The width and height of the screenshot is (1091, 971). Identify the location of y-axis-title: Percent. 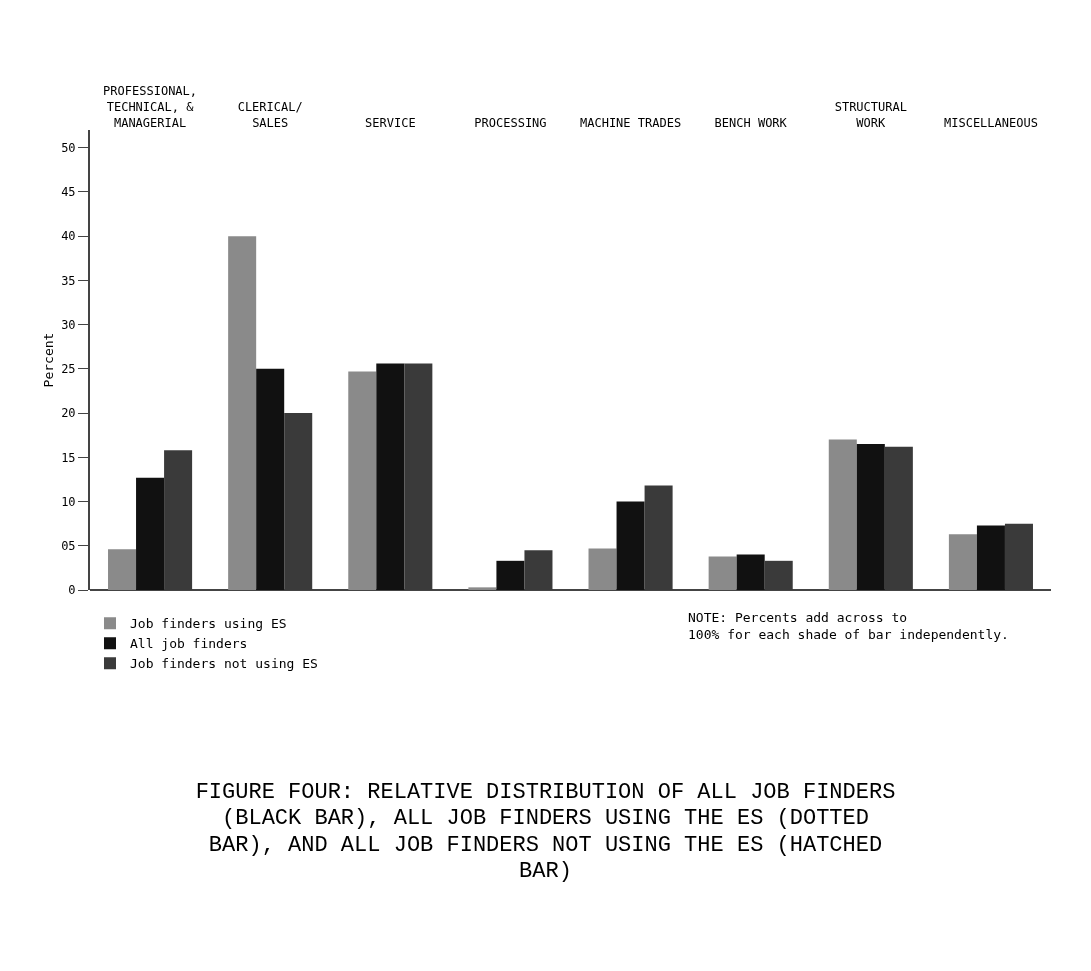
(48, 360).